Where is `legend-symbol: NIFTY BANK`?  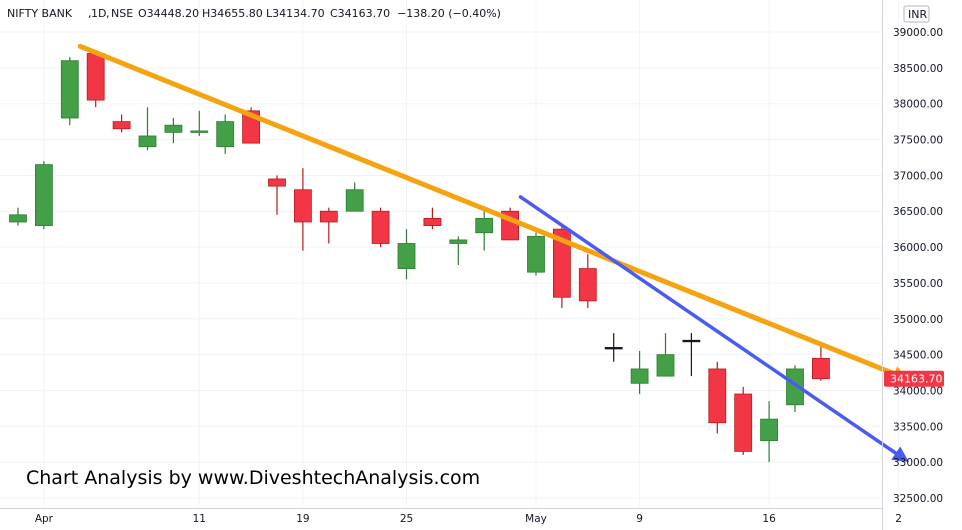
legend-symbol: NIFTY BANK is located at coordinates (40, 13).